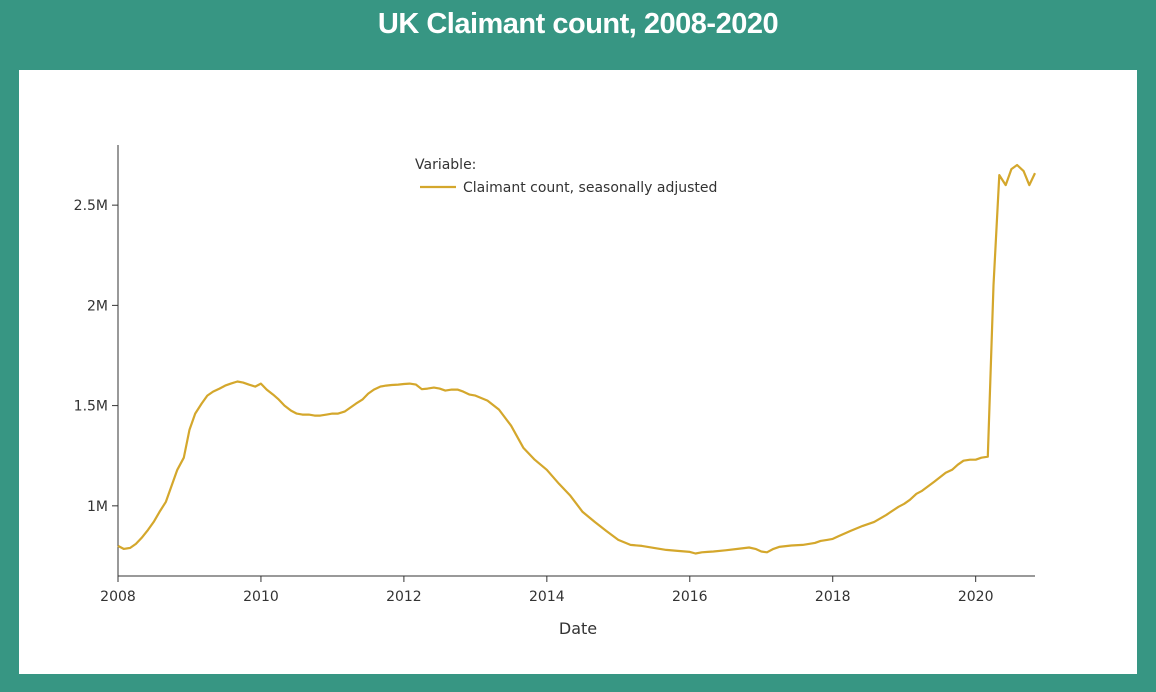 The height and width of the screenshot is (692, 1156). Describe the element at coordinates (404, 597) in the screenshot. I see `x-tick-label: 2012` at that location.